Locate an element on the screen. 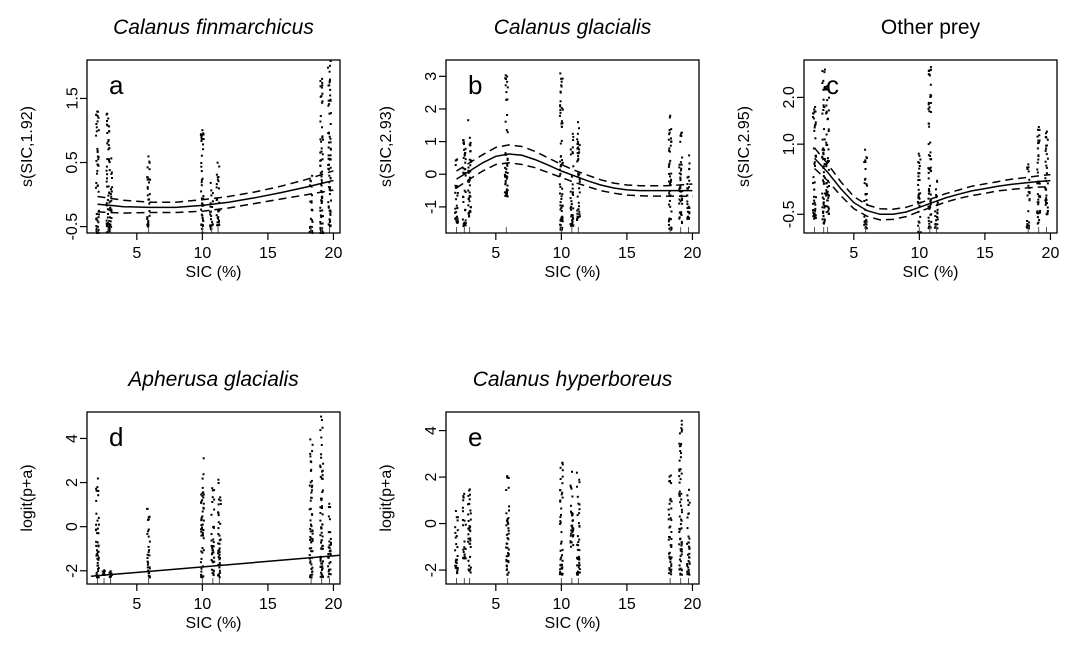 This screenshot has height=661, width=1079. plot-frame is located at coordinates (930, 146).